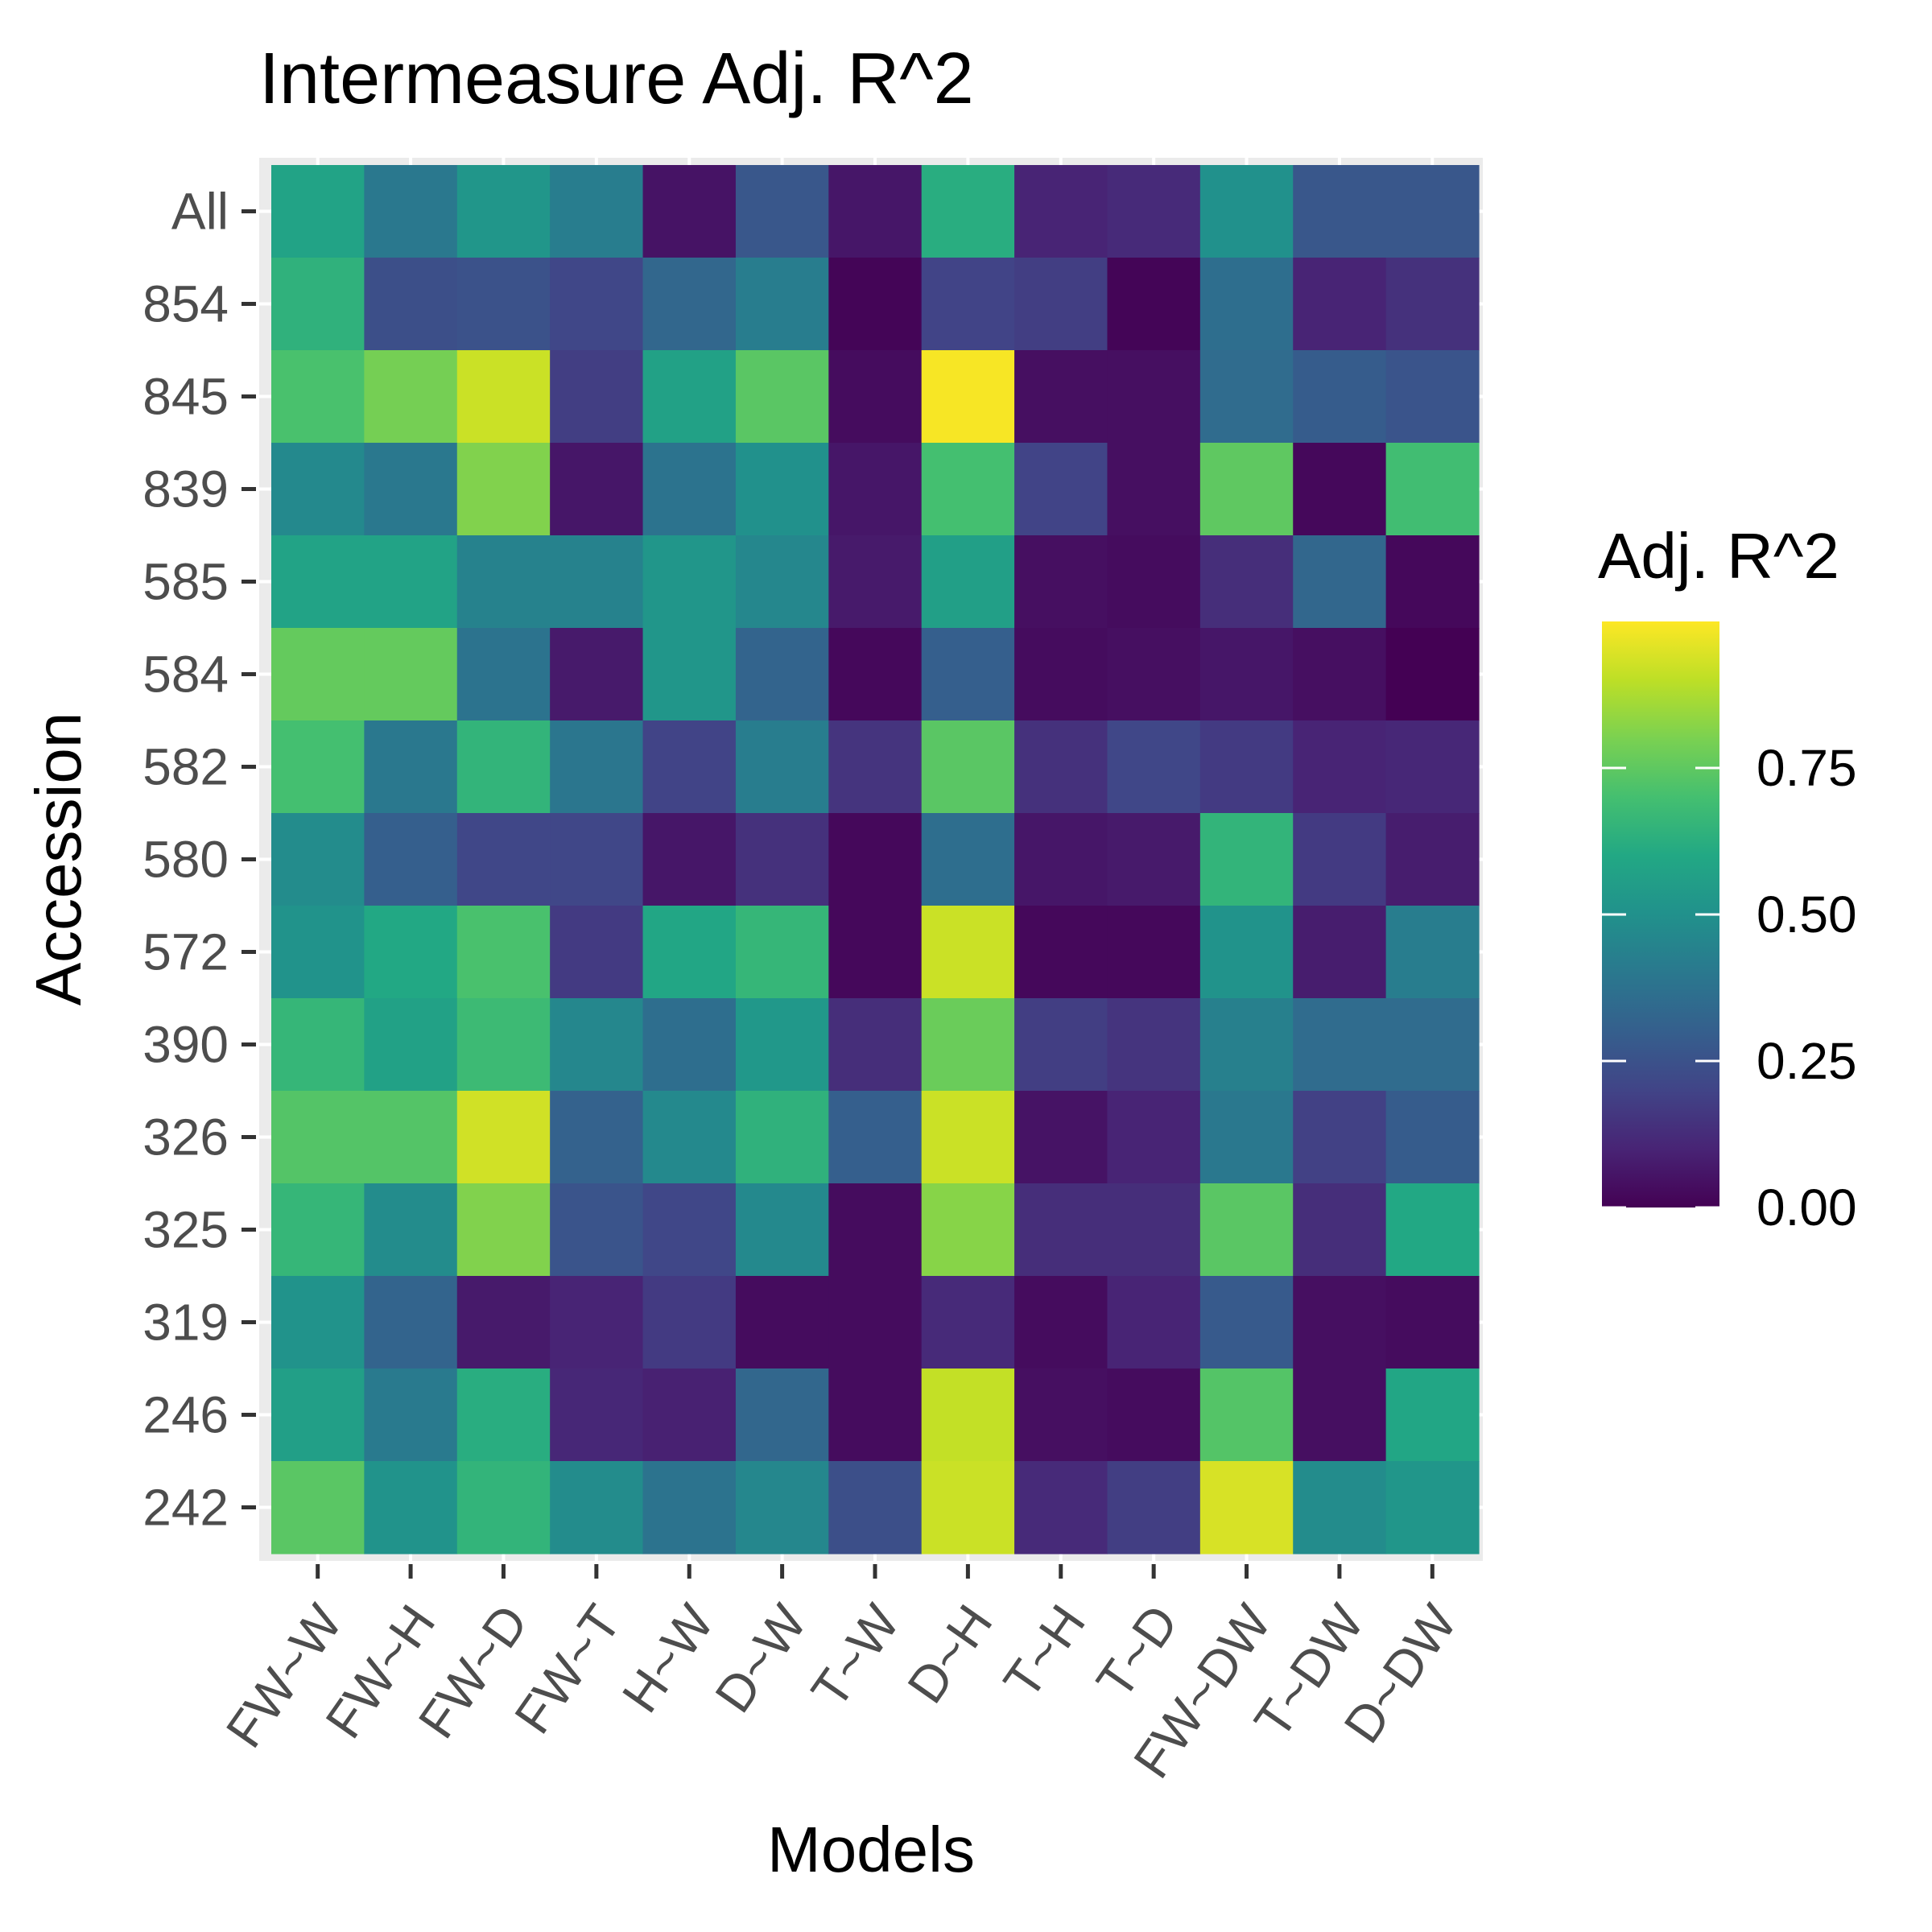 This screenshot has width=1932, height=1932. What do you see at coordinates (185, 1045) in the screenshot?
I see `y-tick-label: 390` at bounding box center [185, 1045].